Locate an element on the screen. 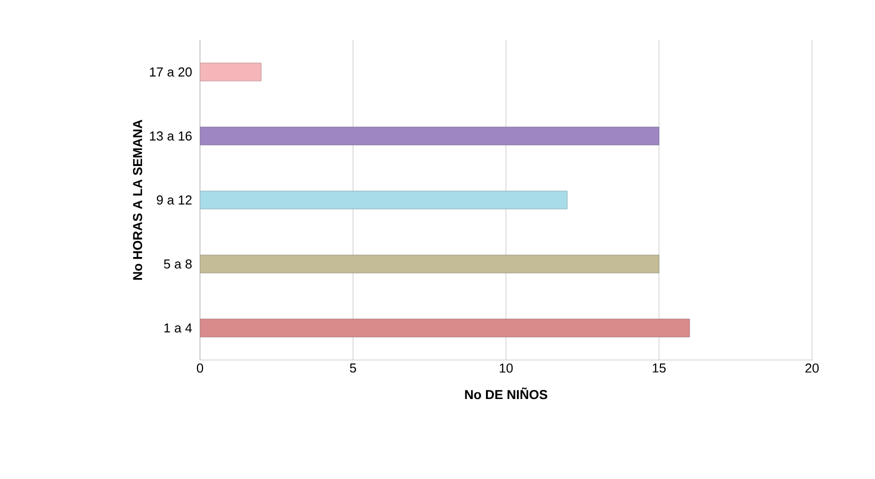 The image size is (875, 479). y-tick-label: 9 a 12 is located at coordinates (174, 200).